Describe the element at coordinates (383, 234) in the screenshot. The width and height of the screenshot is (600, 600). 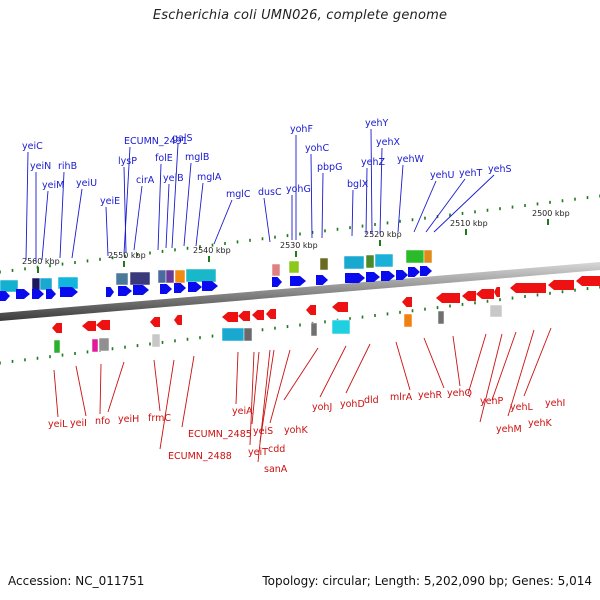
I see `scale-label: 2520 kbp` at that location.